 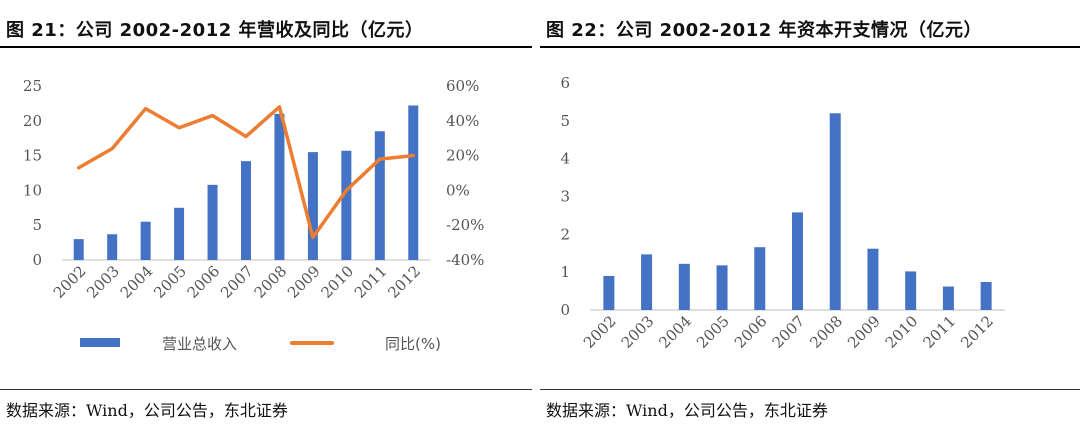 I want to click on y2-tick-label: 40%, so click(x=462, y=121).